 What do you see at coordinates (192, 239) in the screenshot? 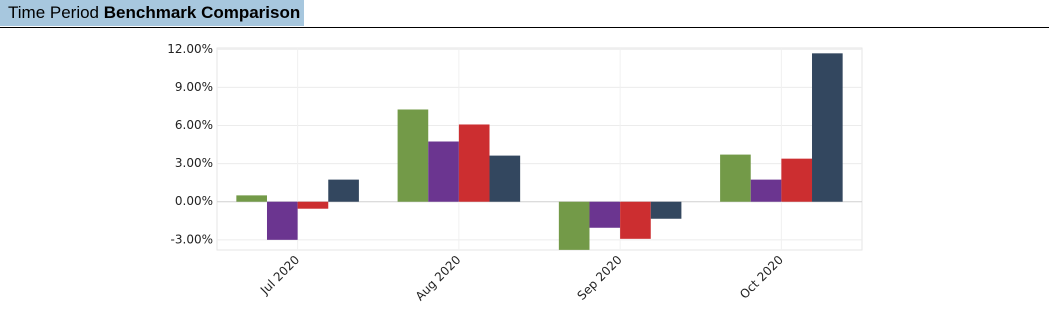
I see `y-tick-label: -3.00%` at bounding box center [192, 239].